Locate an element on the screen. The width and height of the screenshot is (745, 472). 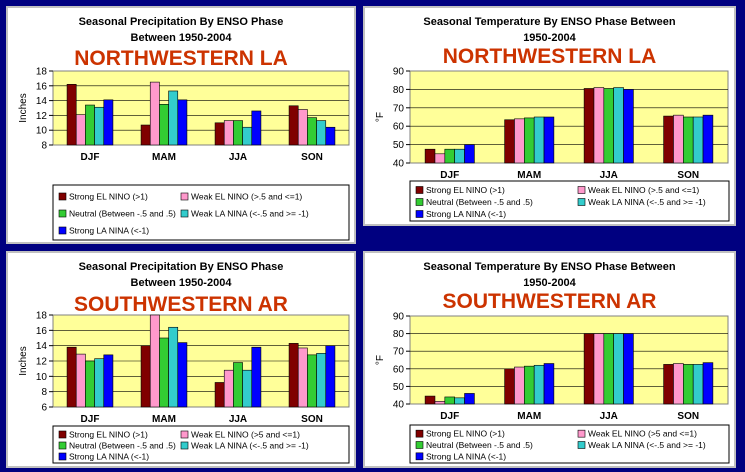
y-tick-label: 60 is located at coordinates (399, 369).